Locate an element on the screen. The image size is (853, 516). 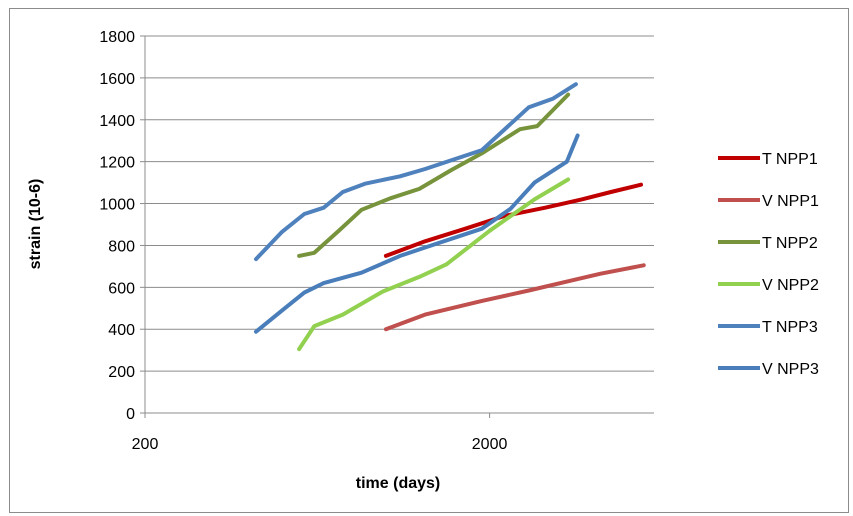
legend-label: T NPP1 is located at coordinates (790, 159).